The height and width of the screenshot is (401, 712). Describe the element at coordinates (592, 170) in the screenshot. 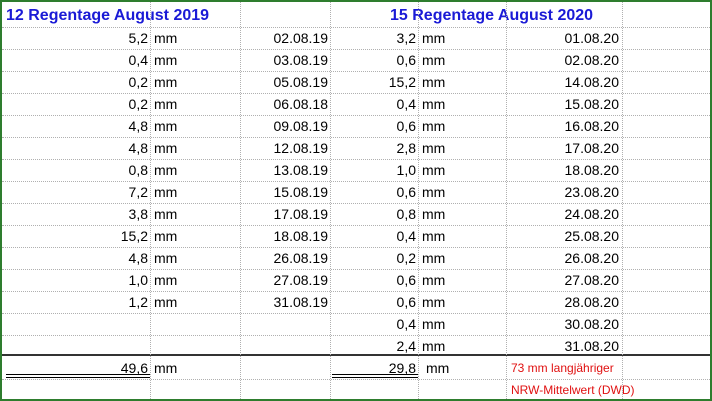

I see `date: 18.08.20` at that location.